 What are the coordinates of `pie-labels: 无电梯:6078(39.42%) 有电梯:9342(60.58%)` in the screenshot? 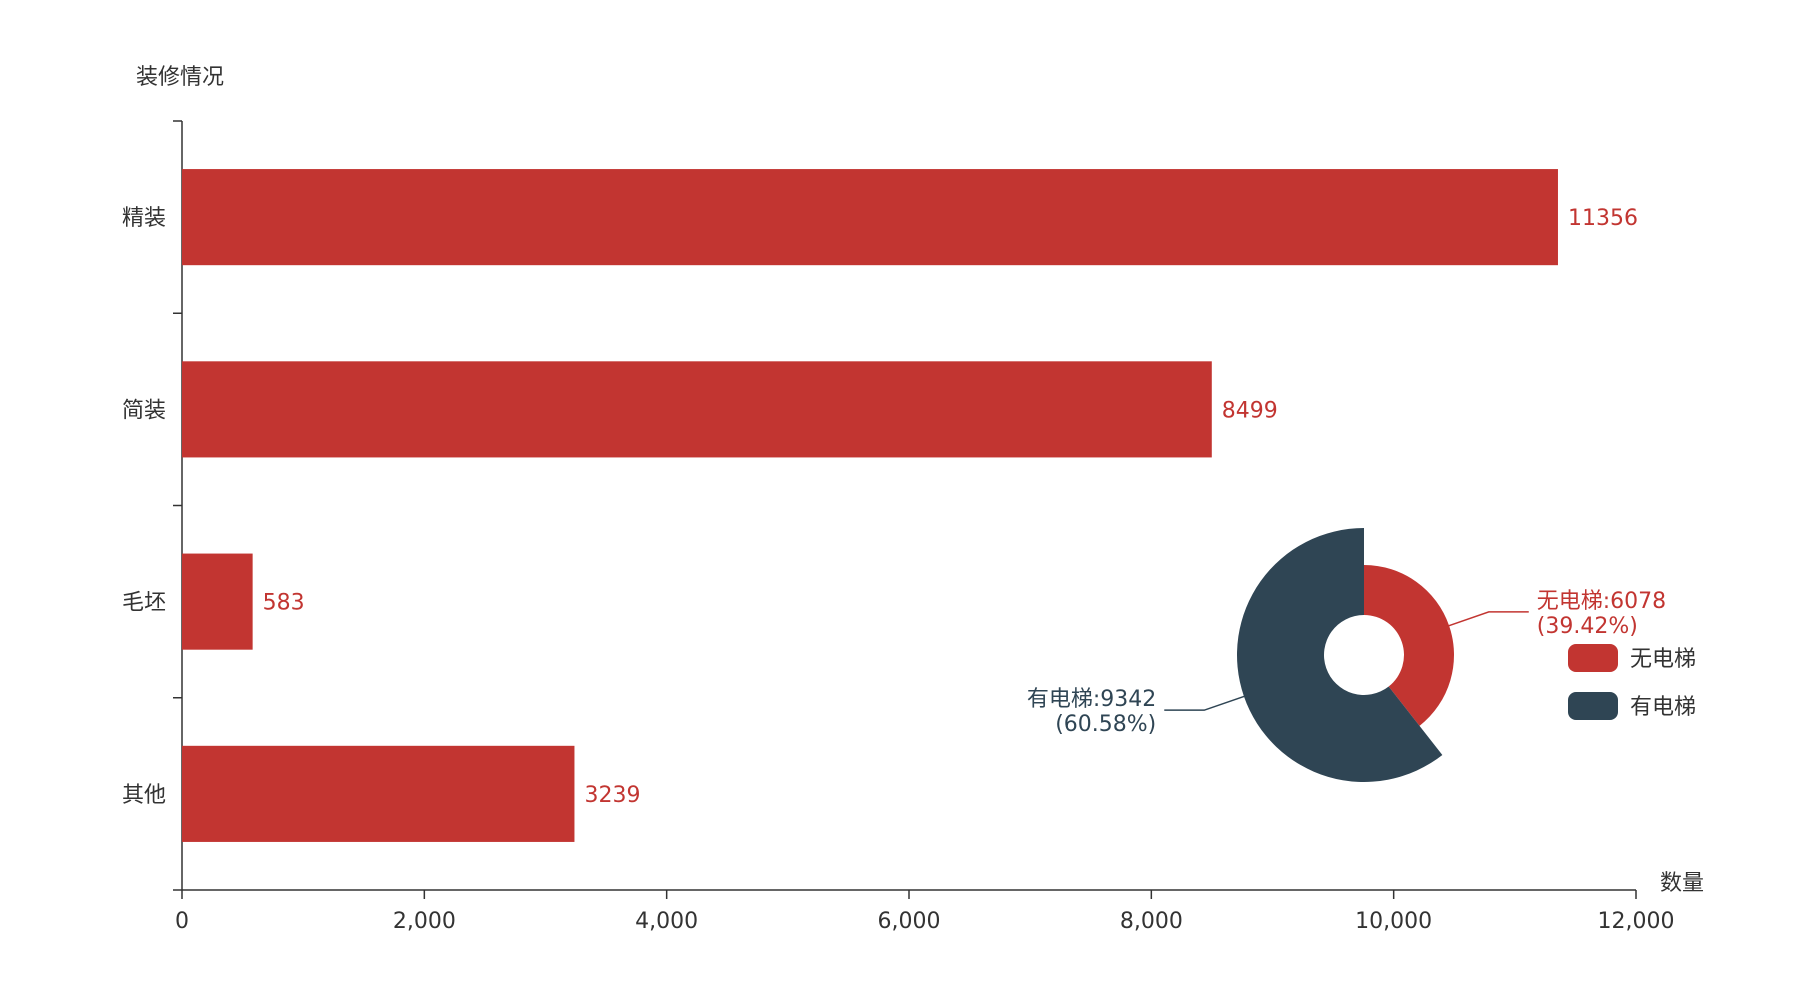 It's located at (1346, 663).